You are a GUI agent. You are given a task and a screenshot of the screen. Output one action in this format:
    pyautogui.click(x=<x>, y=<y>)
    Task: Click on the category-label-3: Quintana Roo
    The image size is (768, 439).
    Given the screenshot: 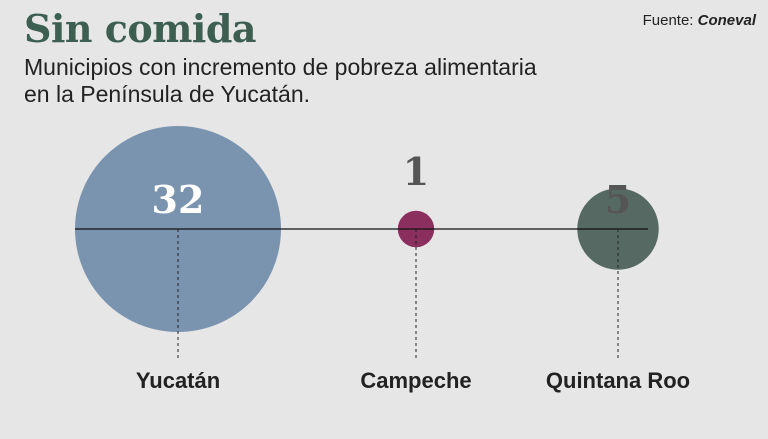 What is the action you would take?
    pyautogui.click(x=618, y=380)
    